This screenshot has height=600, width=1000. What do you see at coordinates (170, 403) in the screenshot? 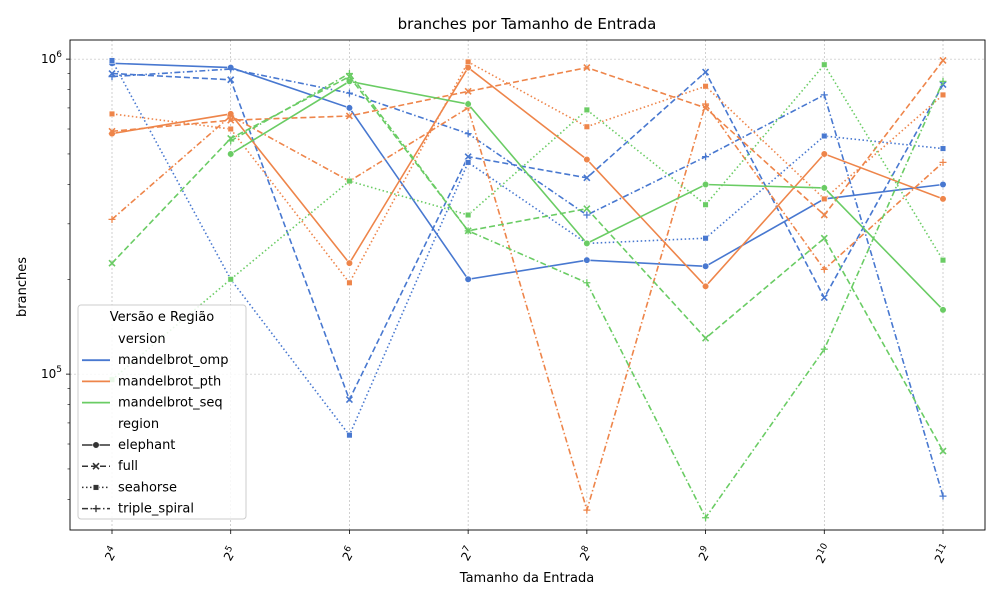
I see `legend-entry: mandelbrot_seq` at bounding box center [170, 403].